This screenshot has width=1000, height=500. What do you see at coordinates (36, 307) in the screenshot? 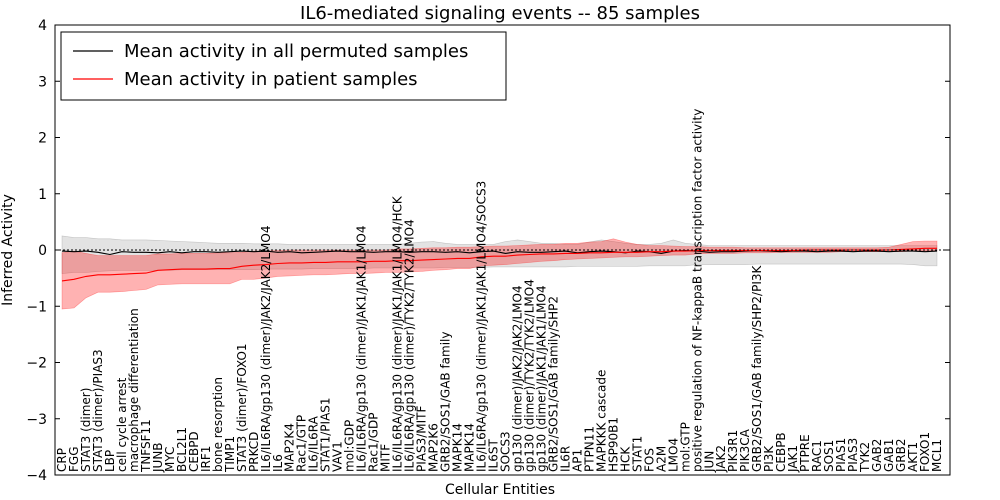
I see `y-tick-label: −1` at bounding box center [36, 307].